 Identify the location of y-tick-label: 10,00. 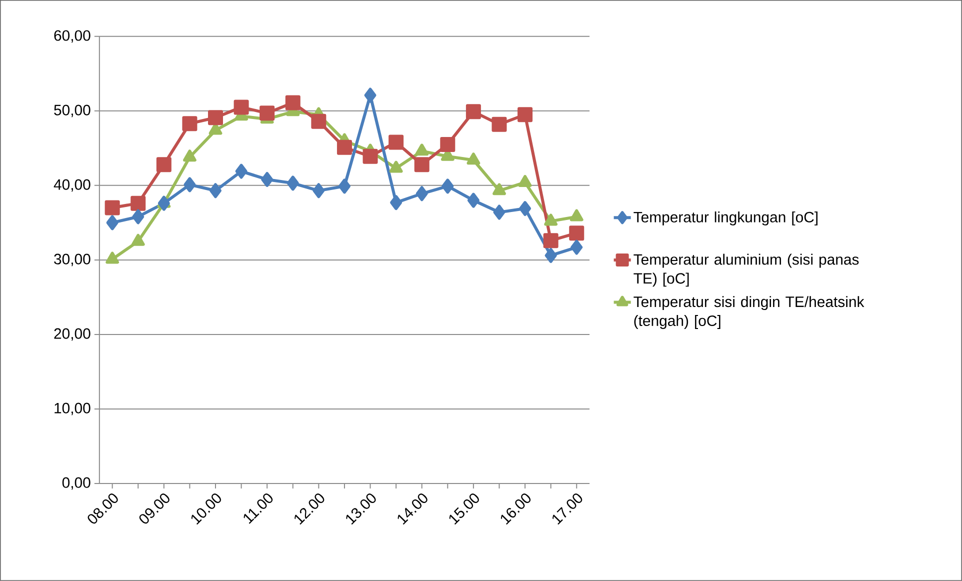
(72, 409).